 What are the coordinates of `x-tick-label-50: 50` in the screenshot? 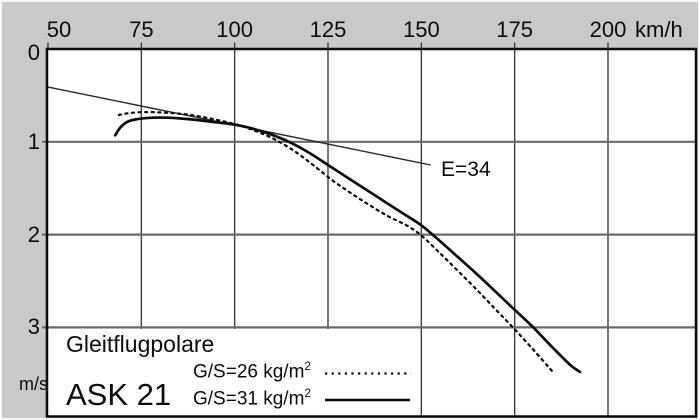 It's located at (59, 29).